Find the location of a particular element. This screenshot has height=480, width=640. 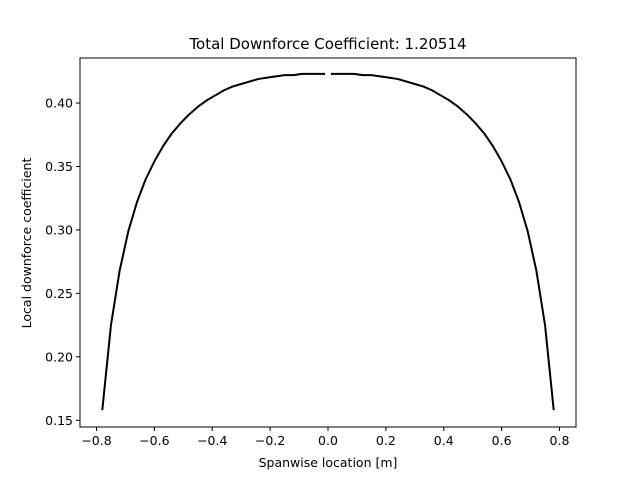

x-tick-label: −0.4 is located at coordinates (212, 440).